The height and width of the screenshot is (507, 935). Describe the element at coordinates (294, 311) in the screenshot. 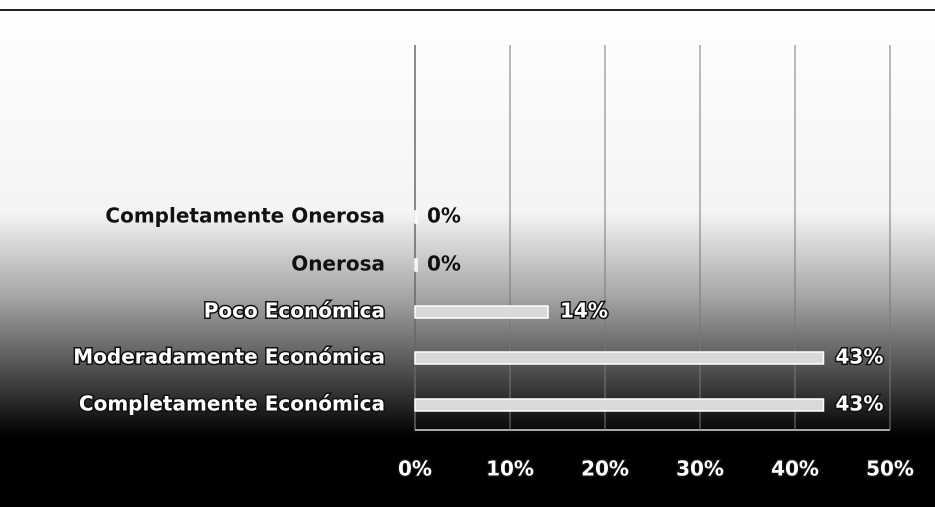

I see `y-tick-label: Poco Económica` at that location.